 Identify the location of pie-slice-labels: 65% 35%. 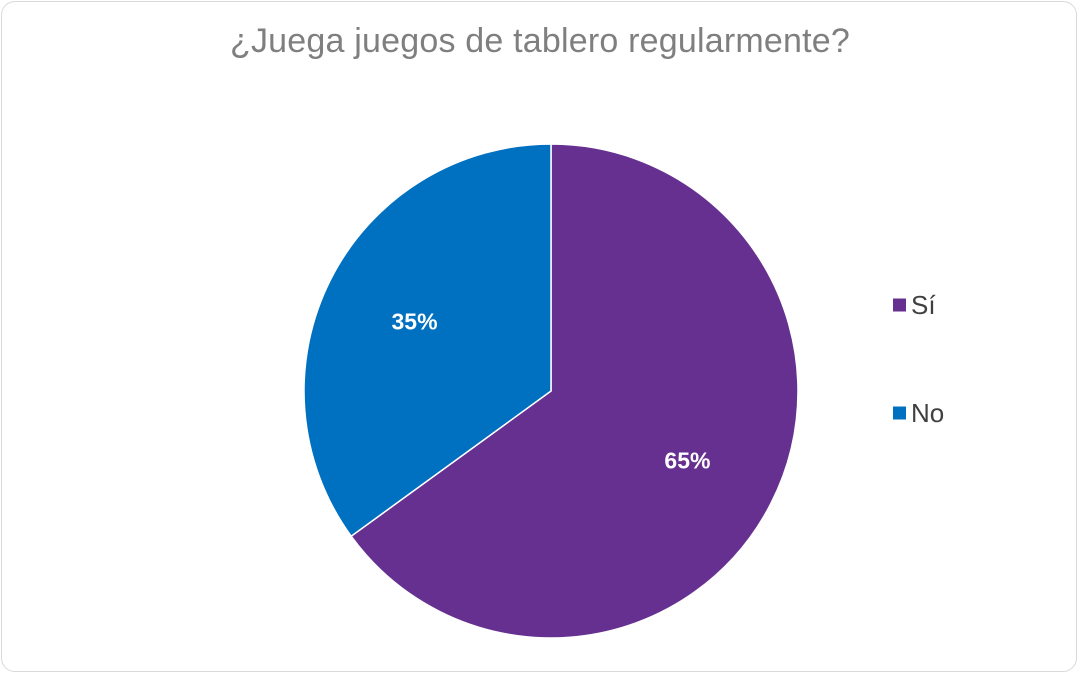
(551, 390).